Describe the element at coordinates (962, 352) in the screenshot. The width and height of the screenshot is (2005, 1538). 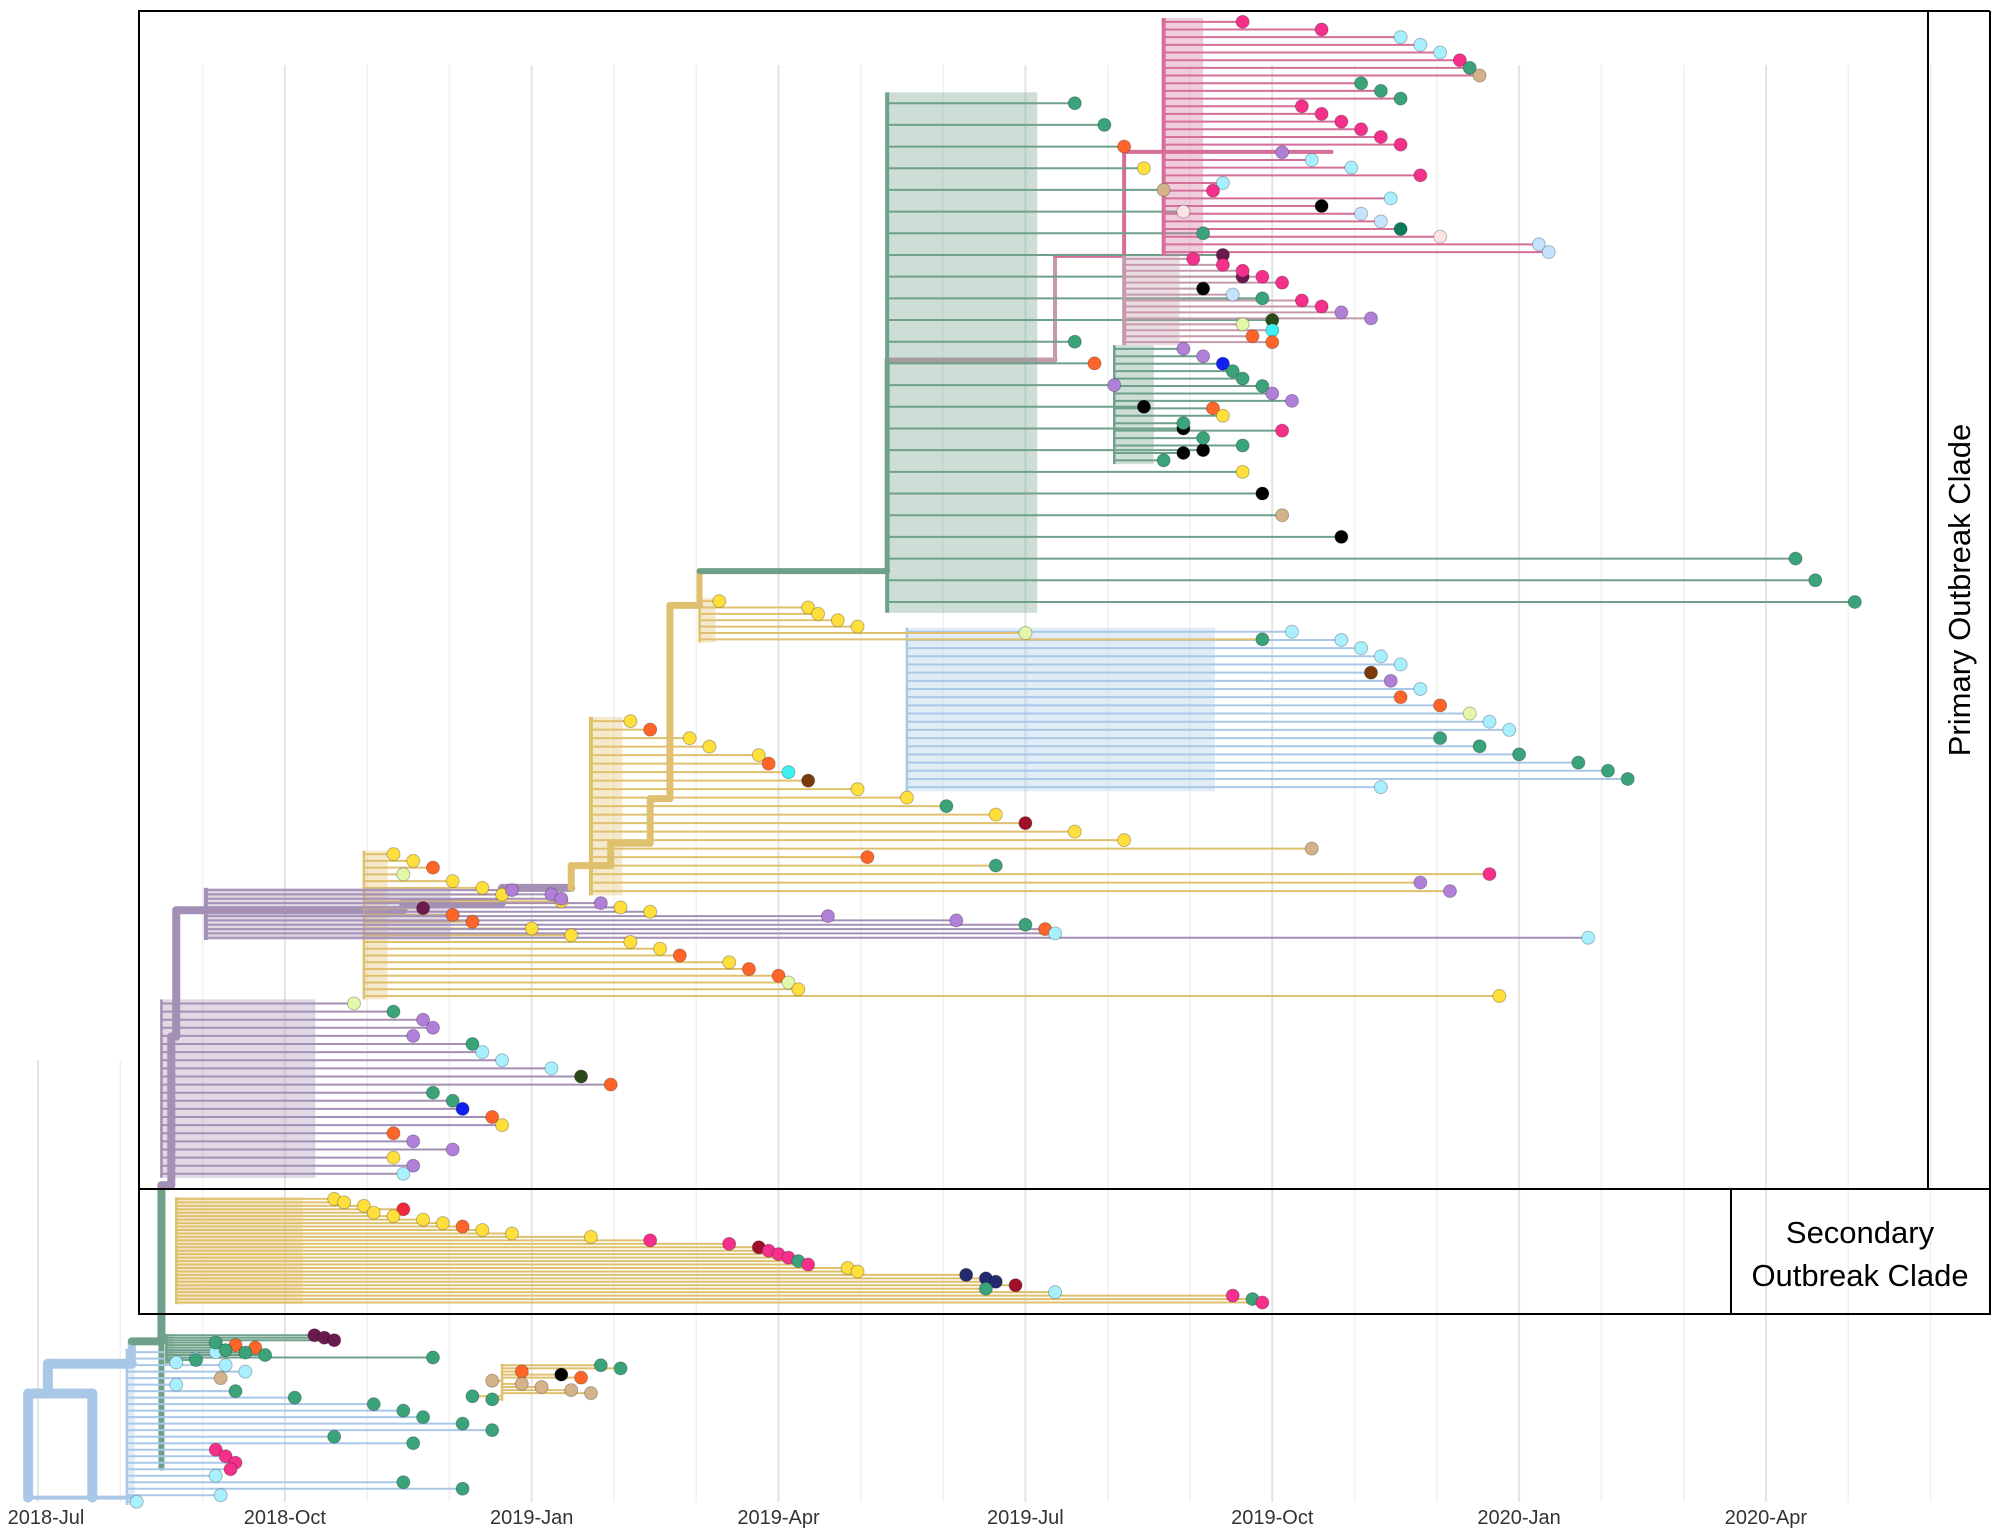
I see `clade-band-green-main` at that location.